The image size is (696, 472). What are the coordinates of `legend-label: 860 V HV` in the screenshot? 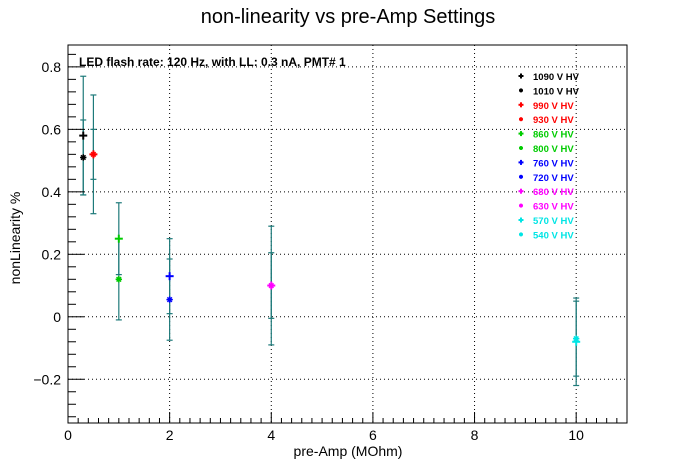 It's located at (553, 135).